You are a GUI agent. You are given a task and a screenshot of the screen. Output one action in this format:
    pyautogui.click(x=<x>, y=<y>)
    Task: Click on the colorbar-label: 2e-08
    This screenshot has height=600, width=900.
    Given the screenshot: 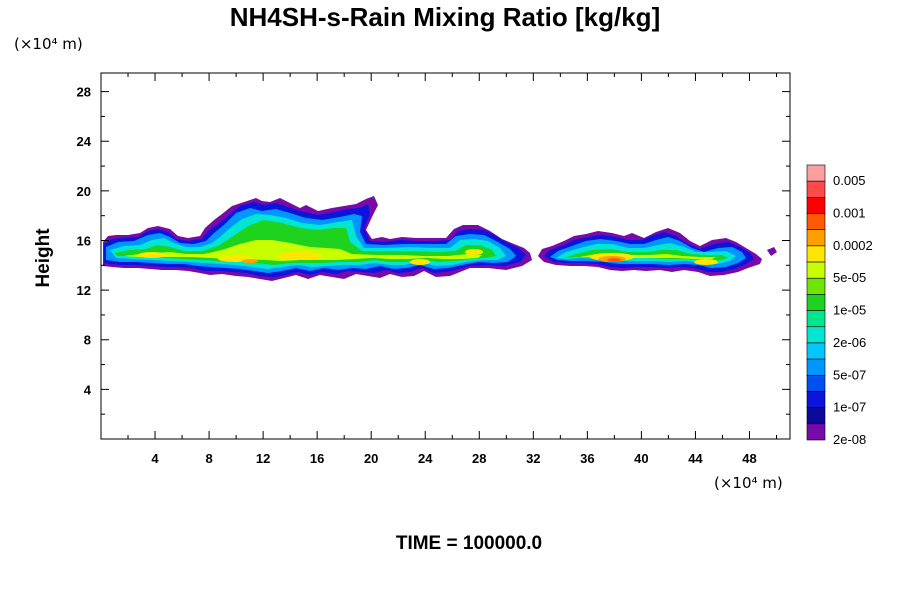 What is the action you would take?
    pyautogui.click(x=849, y=439)
    